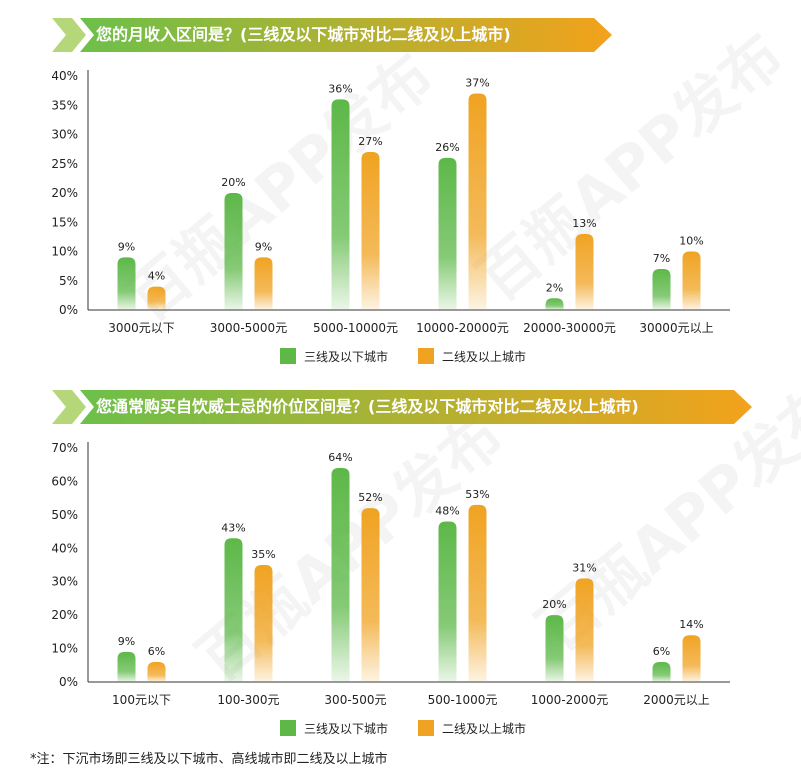 This screenshot has width=801, height=771. I want to click on data-label: 43%, so click(233, 527).